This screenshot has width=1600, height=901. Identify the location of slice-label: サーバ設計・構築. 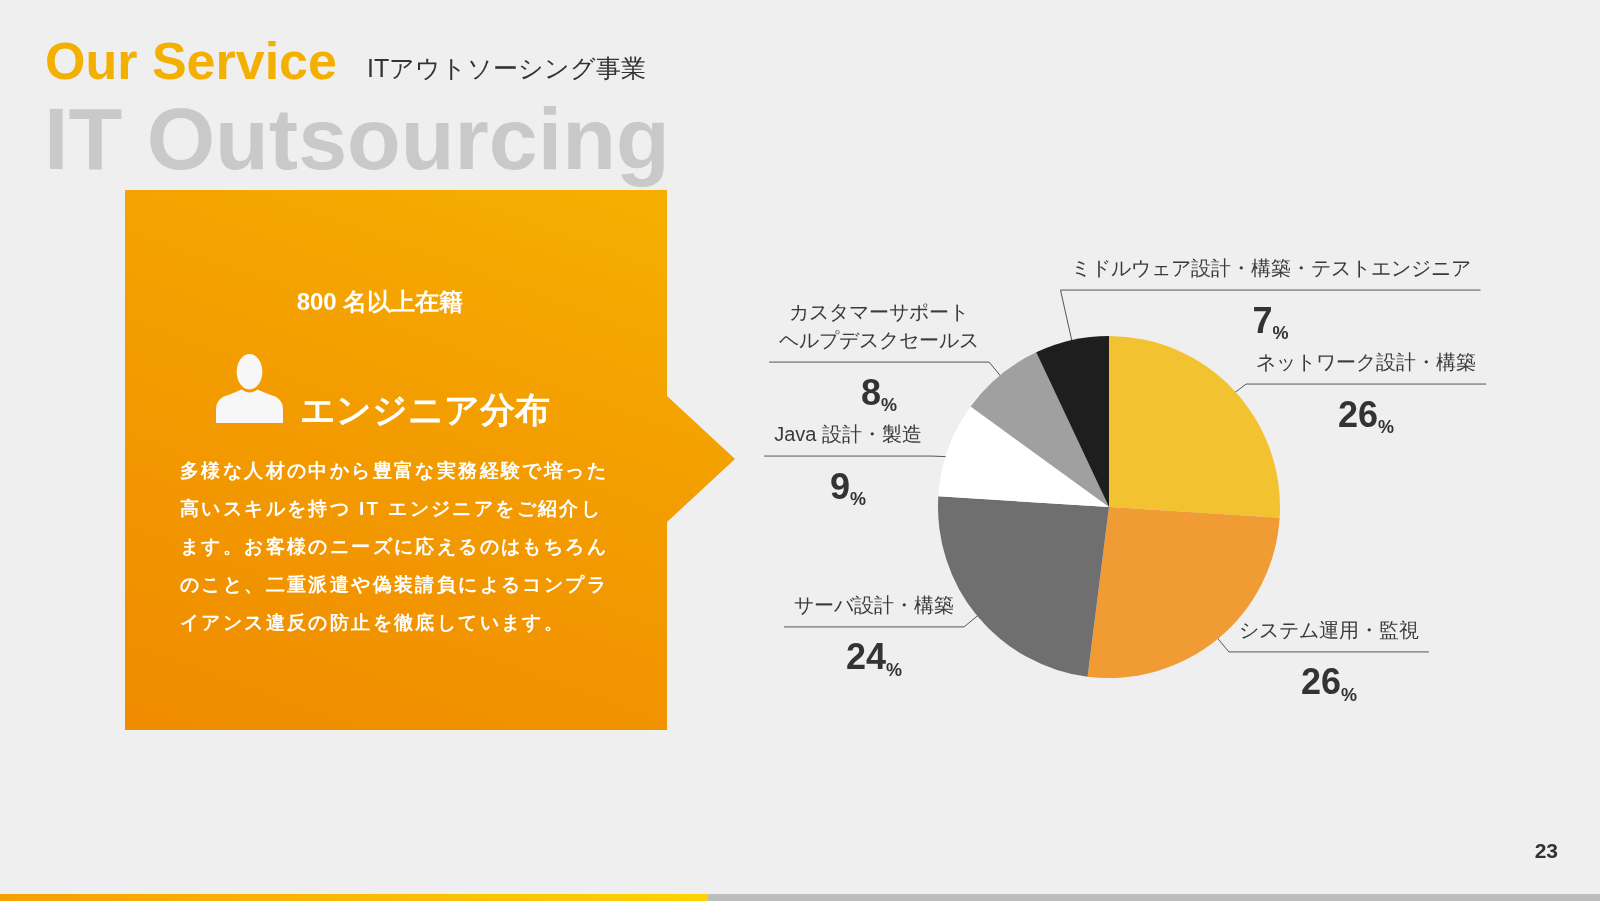
(874, 604).